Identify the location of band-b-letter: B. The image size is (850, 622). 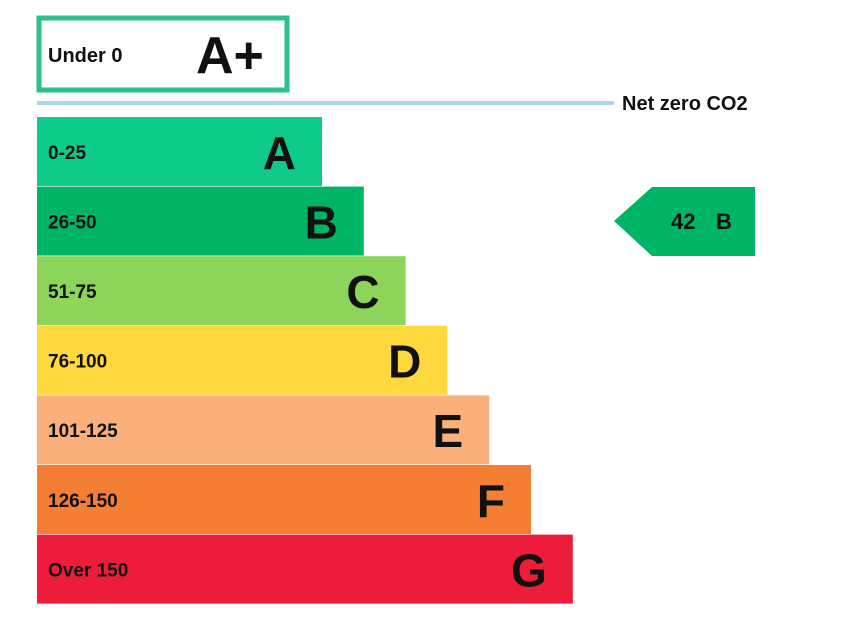
(321, 222).